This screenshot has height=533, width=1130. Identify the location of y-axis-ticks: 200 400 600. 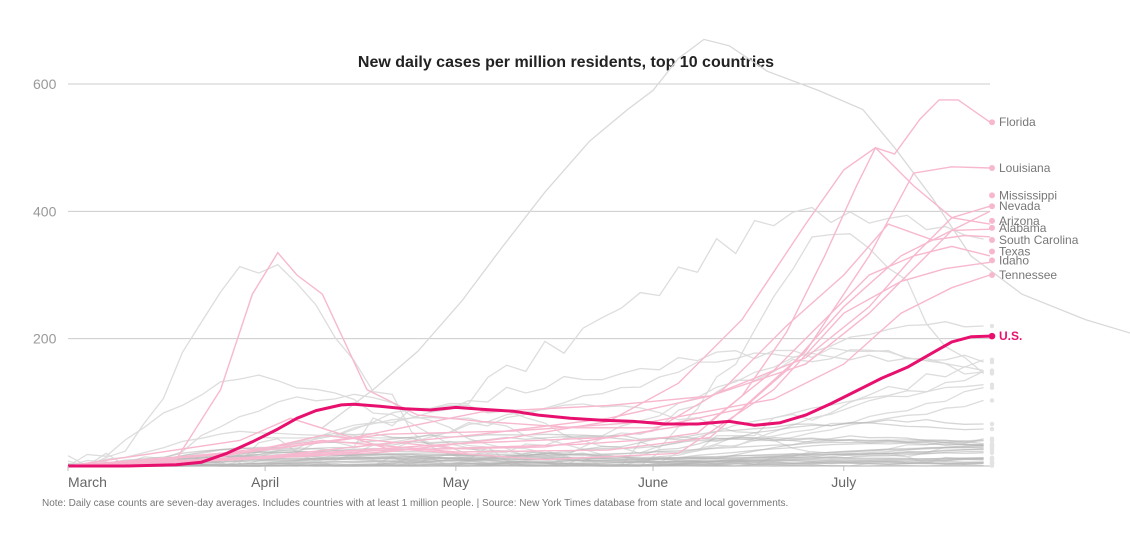
(45, 211).